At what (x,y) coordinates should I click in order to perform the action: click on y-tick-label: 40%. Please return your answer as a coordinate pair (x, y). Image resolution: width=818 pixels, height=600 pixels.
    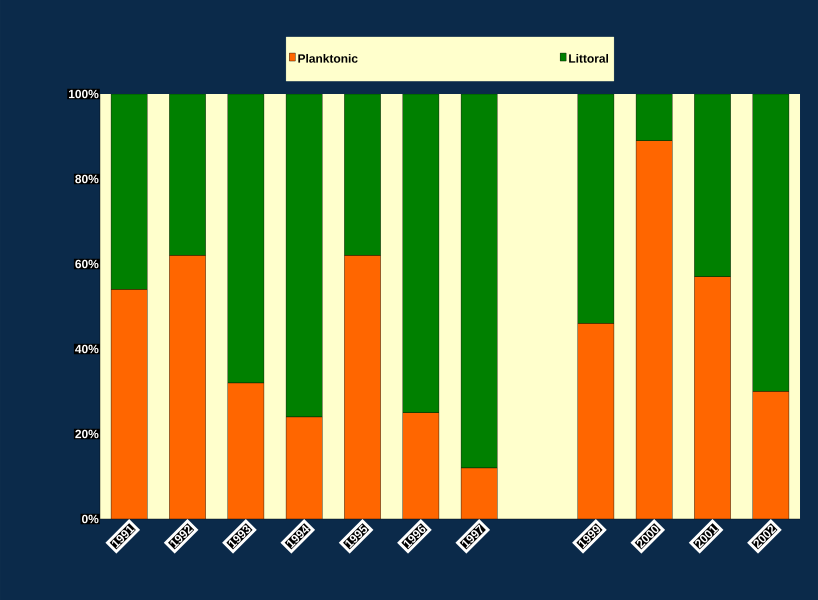
    Looking at the image, I should click on (86, 349).